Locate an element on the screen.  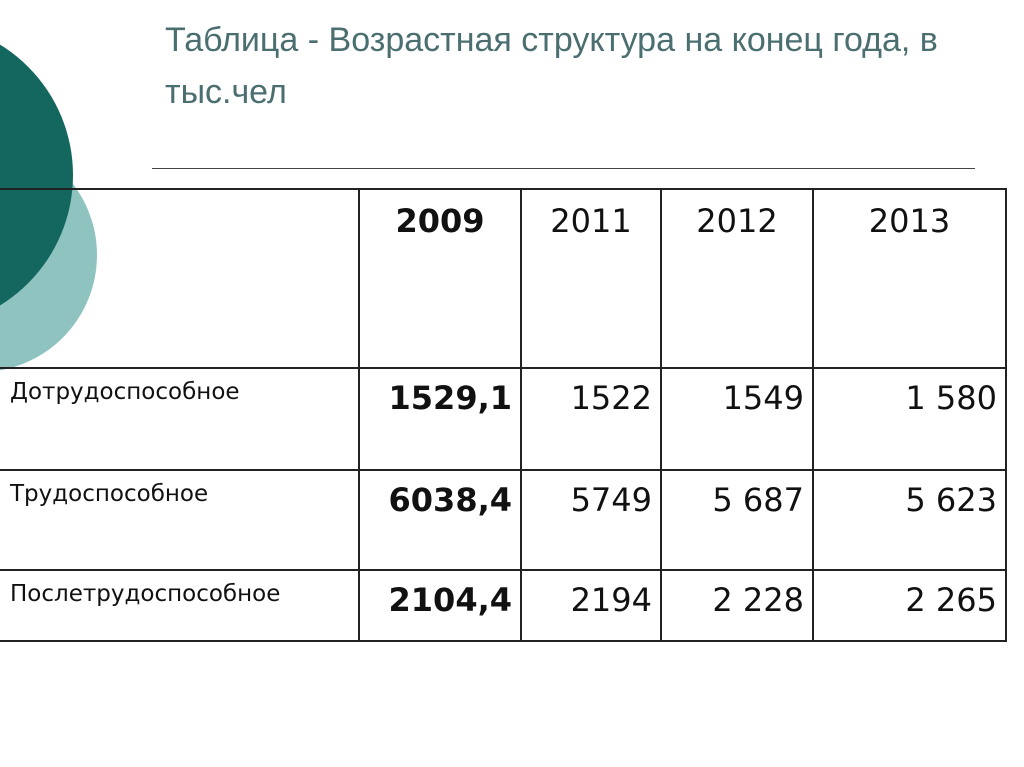
cell: 1529,1 is located at coordinates (440, 419).